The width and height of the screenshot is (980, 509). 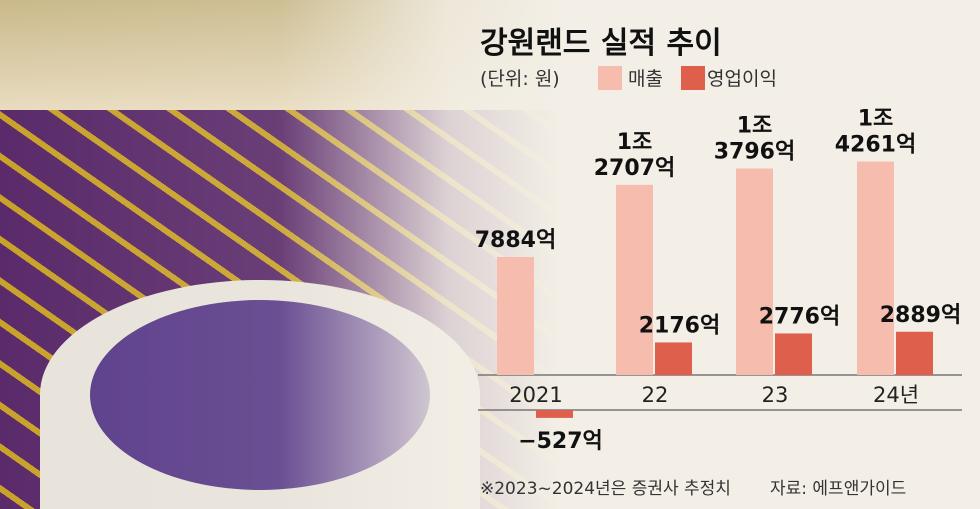 What do you see at coordinates (634, 168) in the screenshot?
I see `data-label: 2707억` at bounding box center [634, 168].